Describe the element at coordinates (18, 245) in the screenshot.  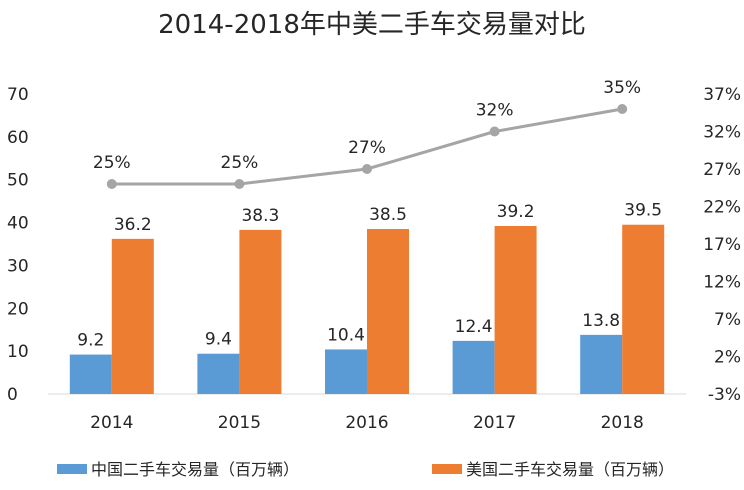
I see `left-axis: 0 10 20 30 40 50 60 70` at that location.